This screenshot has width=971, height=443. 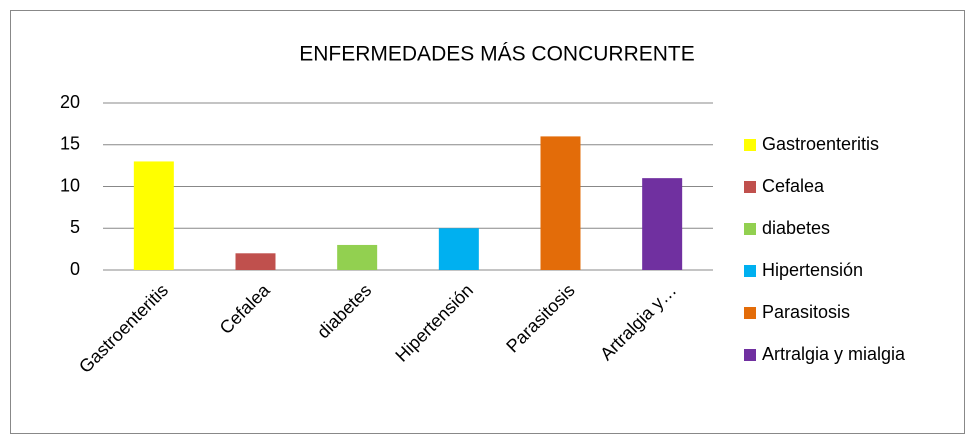 I want to click on chart-title: ENFERMEDADES MÁS CONCURRENTE, so click(x=497, y=54).